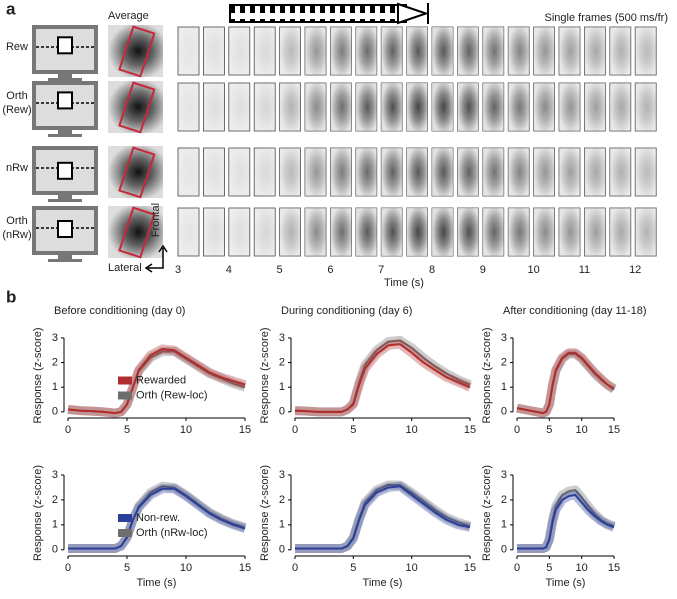 The height and width of the screenshot is (599, 677). Describe the element at coordinates (381, 270) in the screenshot. I see `time-tick-label: 7` at that location.